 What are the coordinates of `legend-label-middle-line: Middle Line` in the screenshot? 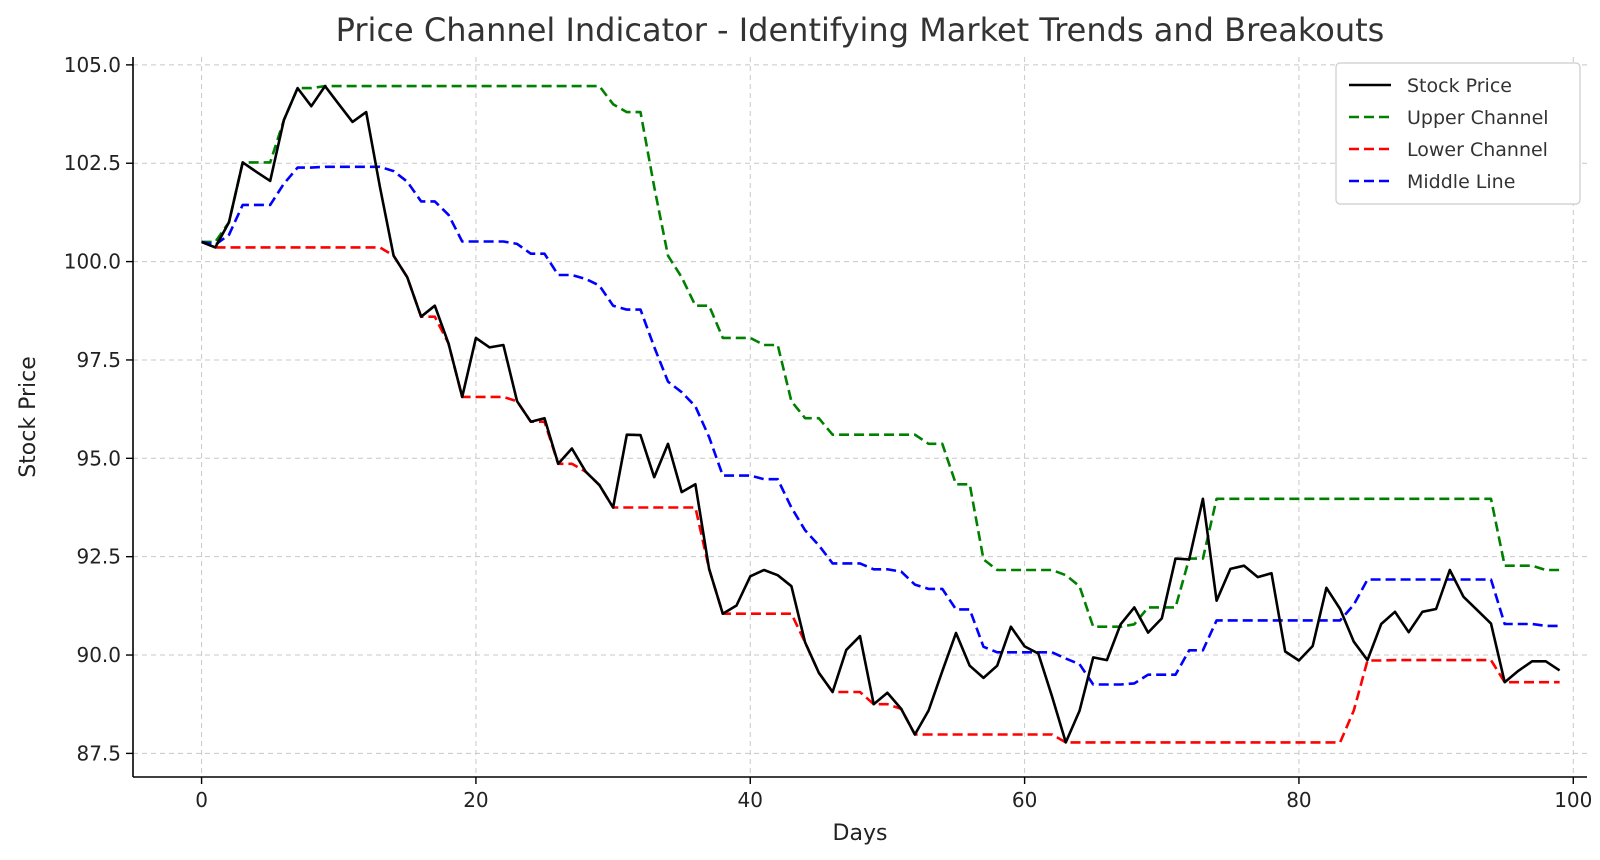 It's located at (1461, 182).